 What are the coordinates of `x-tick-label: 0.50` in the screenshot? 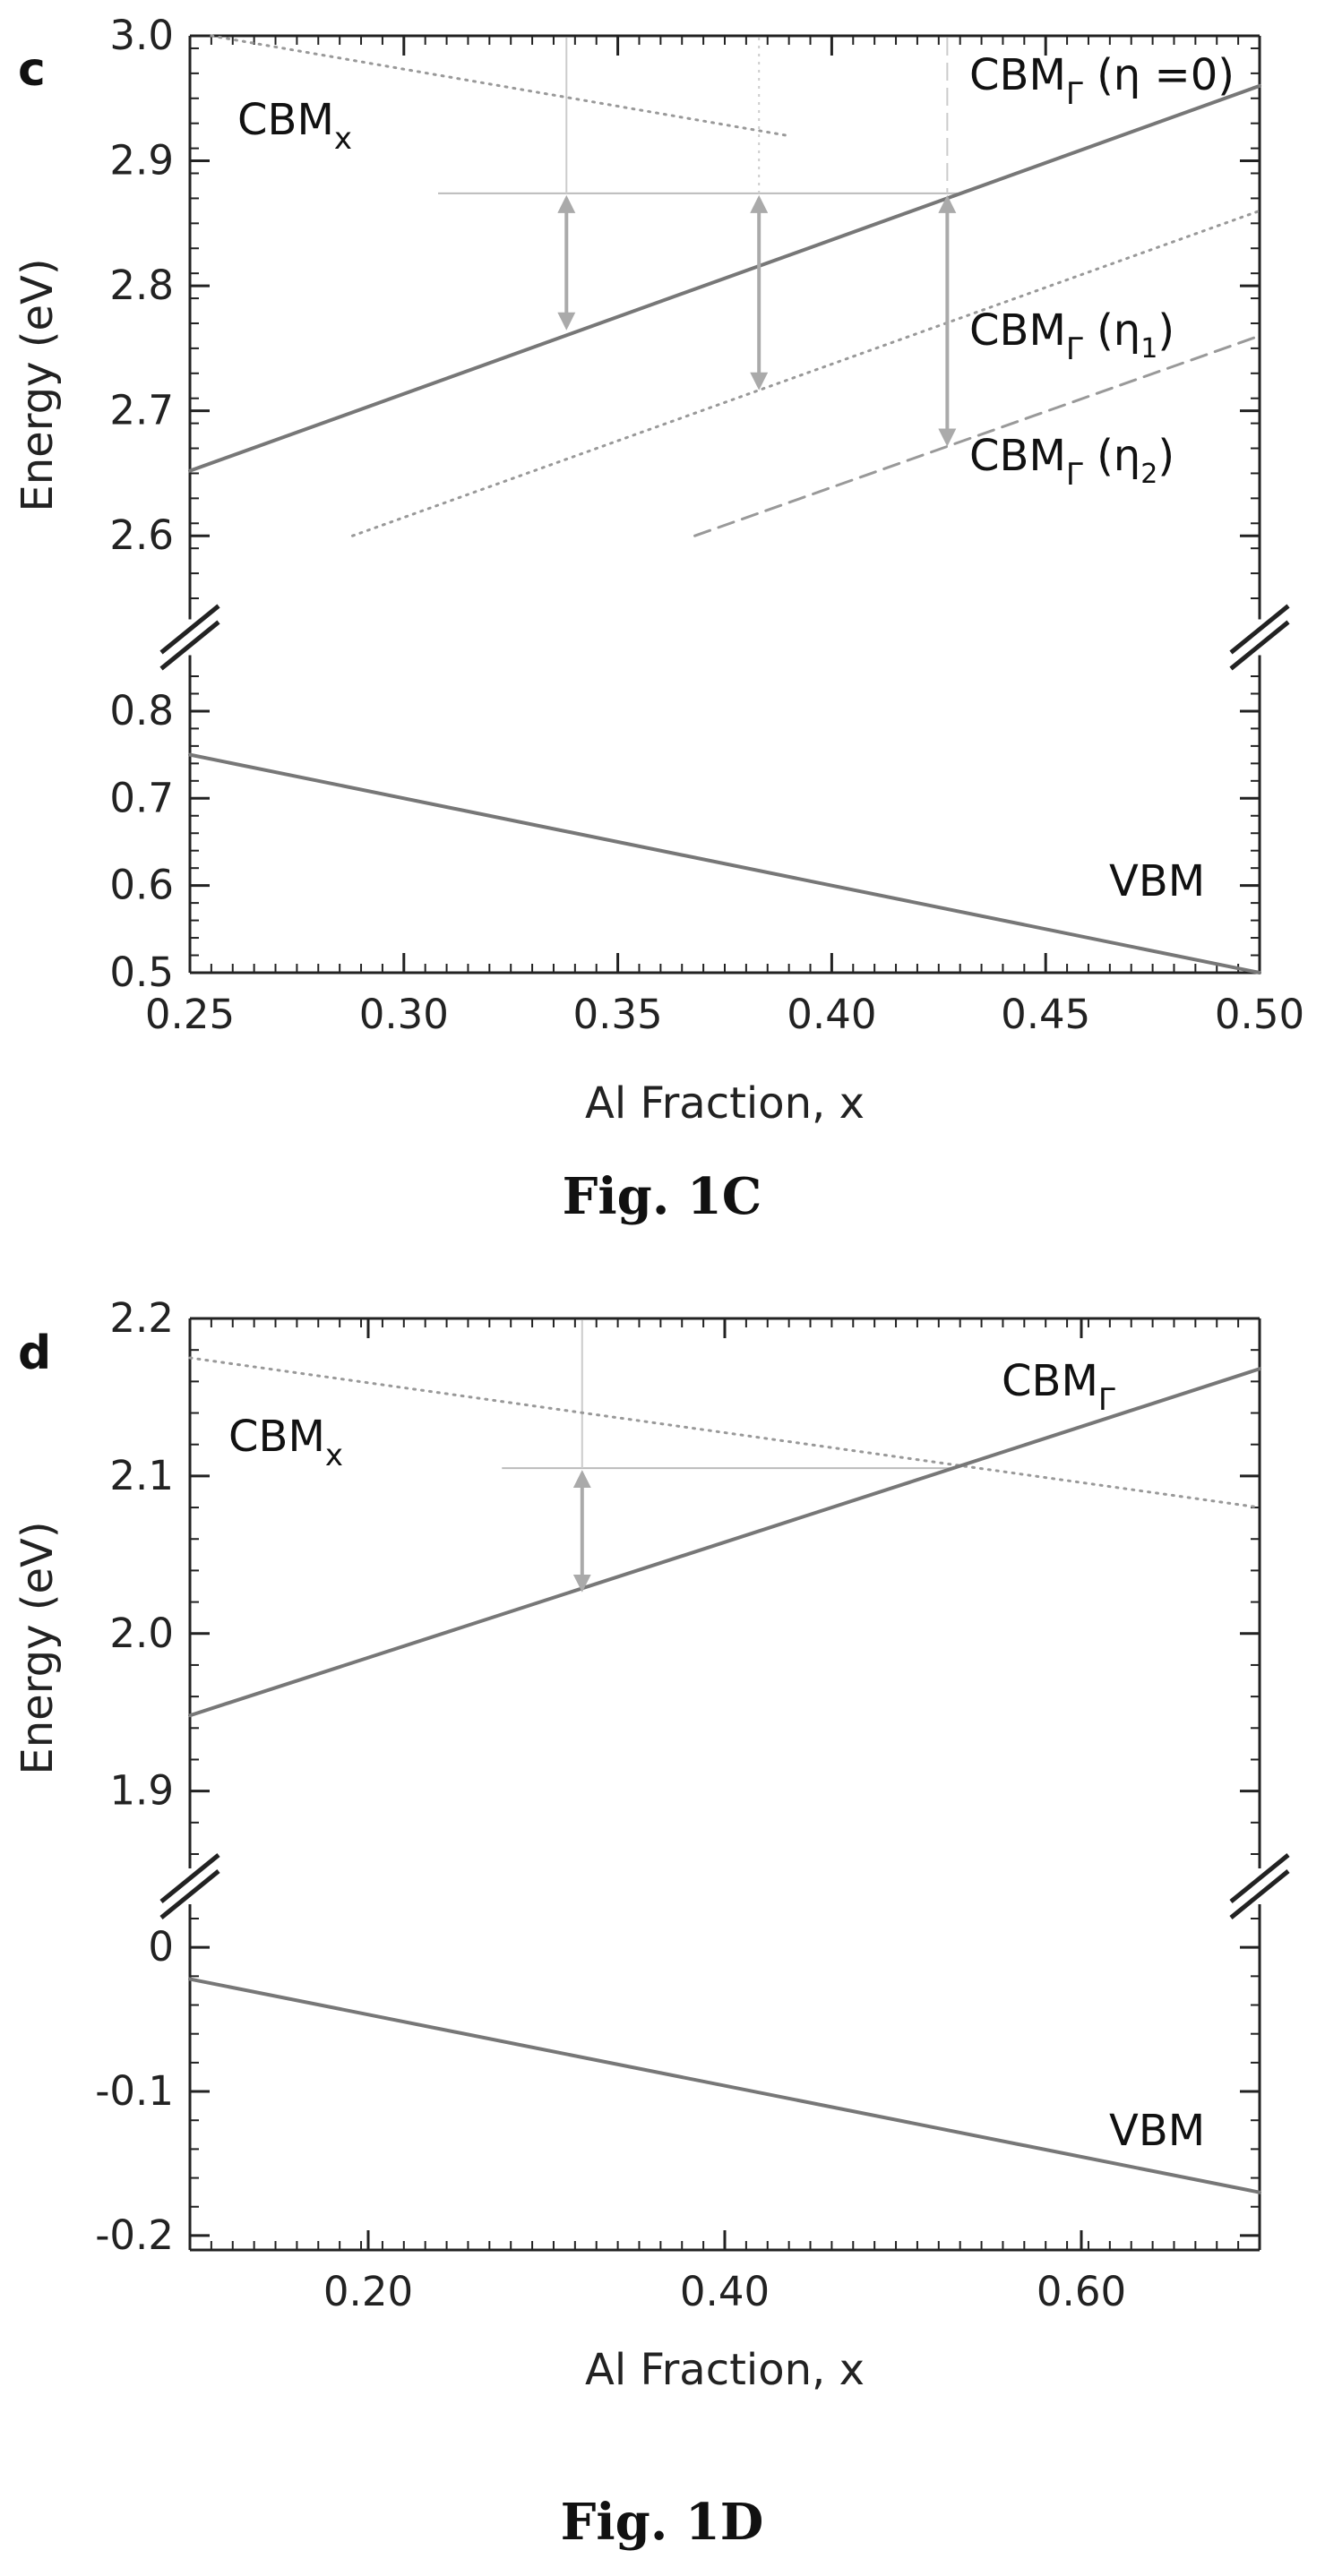 It's located at (1260, 1014).